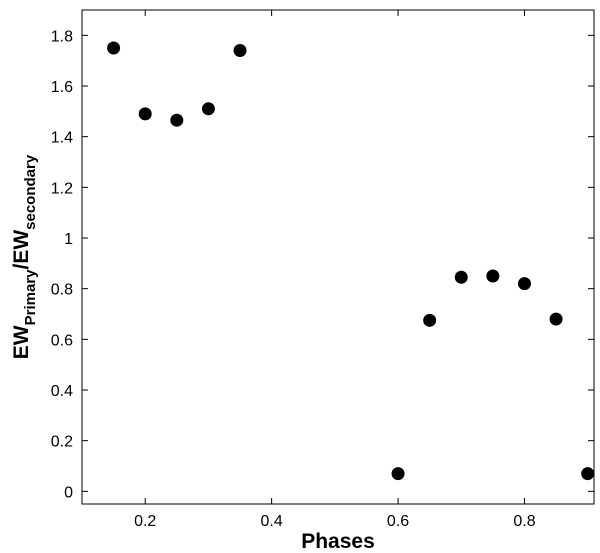 This screenshot has width=600, height=553. I want to click on y-title-ew-1: EW, so click(21, 342).